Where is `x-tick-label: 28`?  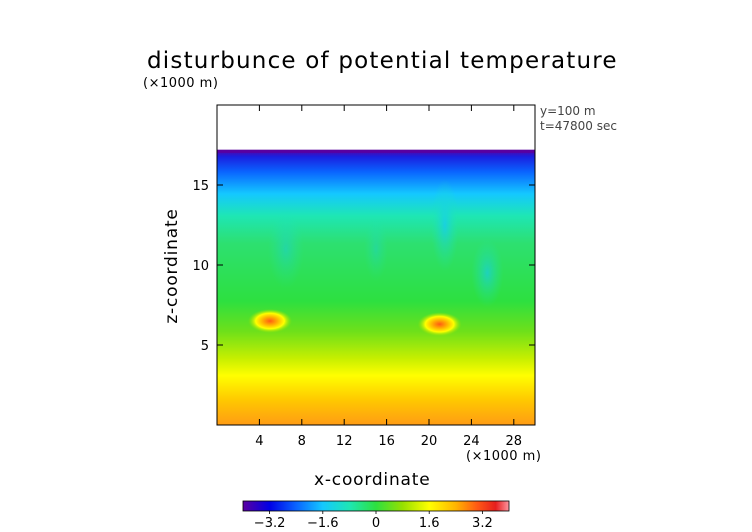
x-tick-label: 28 is located at coordinates (514, 441).